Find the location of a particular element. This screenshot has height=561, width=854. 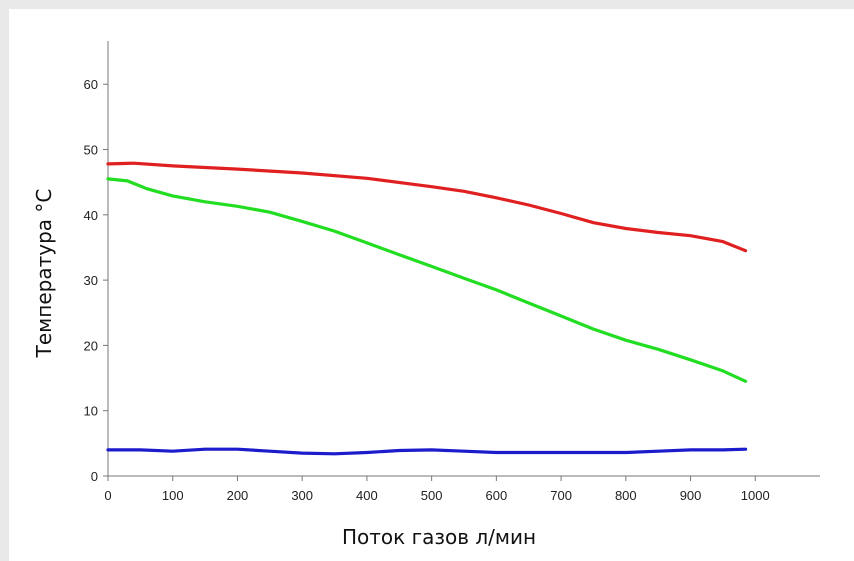

y-tick-label: 60 is located at coordinates (91, 84).